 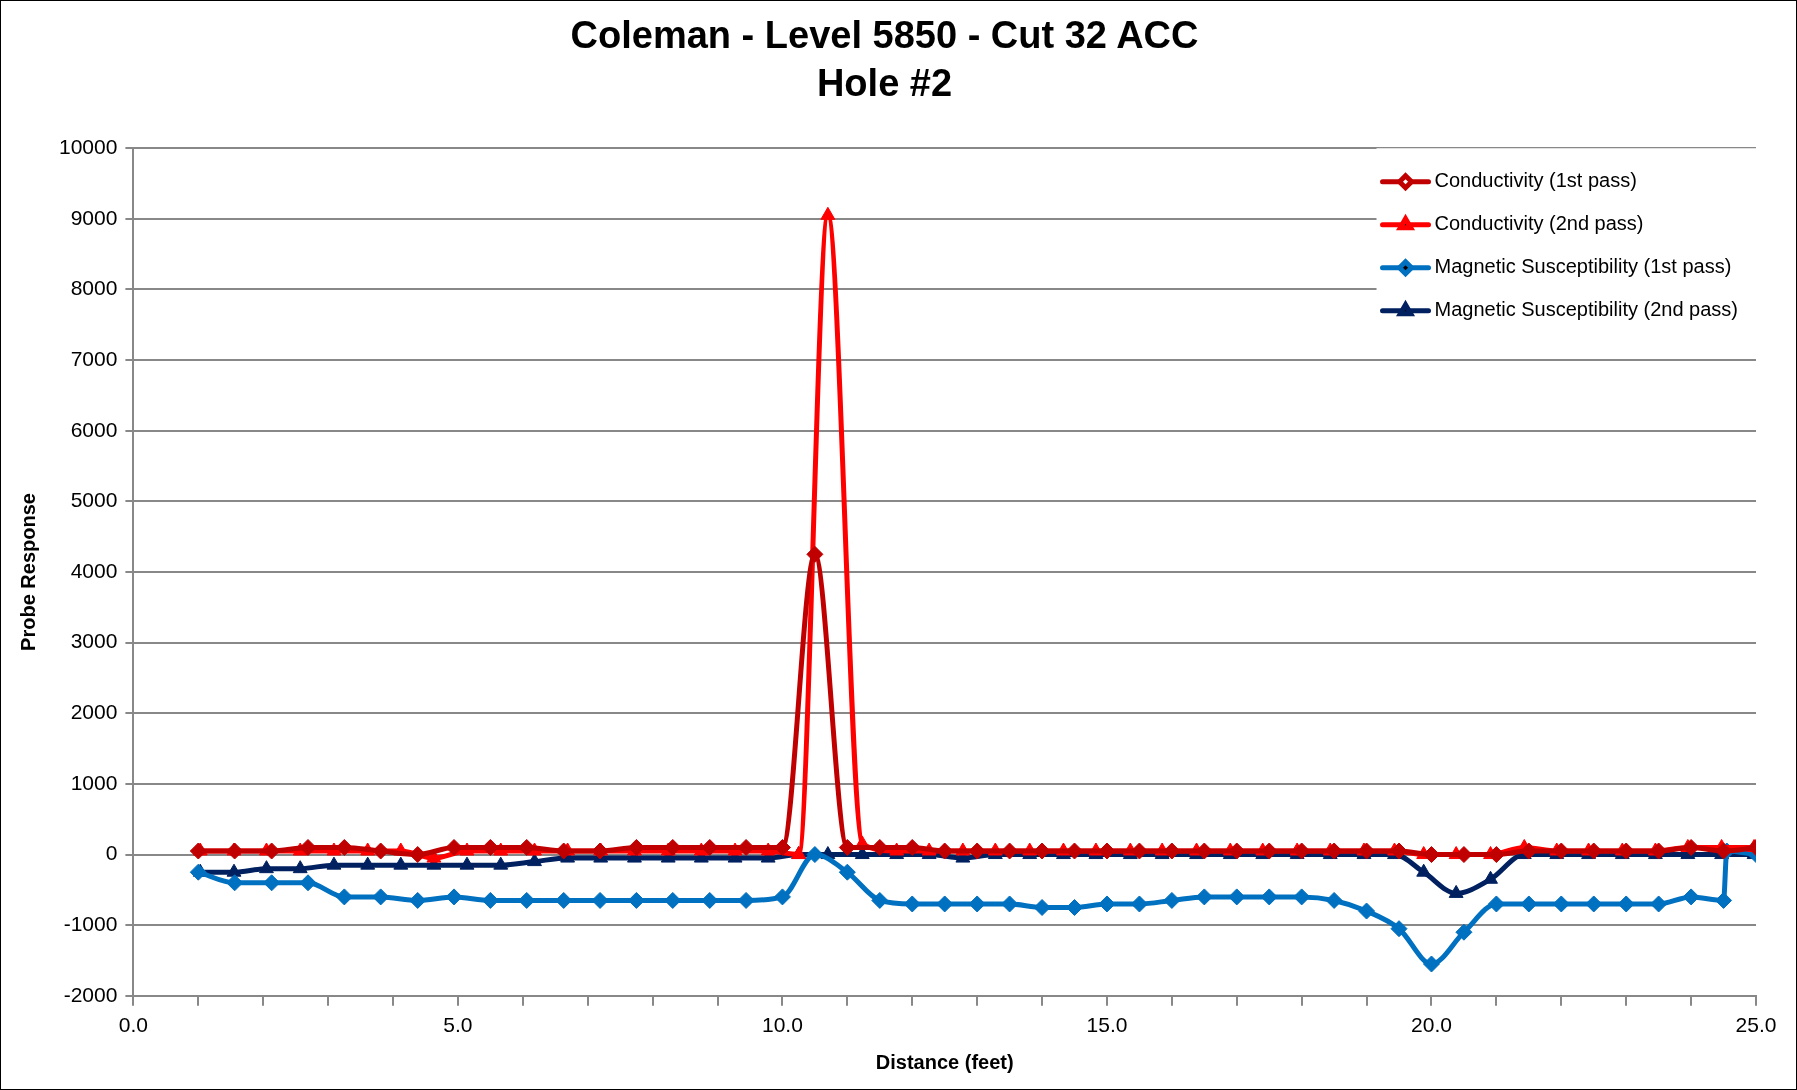 What do you see at coordinates (884, 82) in the screenshot?
I see `chart-subtitle: Hole #2` at bounding box center [884, 82].